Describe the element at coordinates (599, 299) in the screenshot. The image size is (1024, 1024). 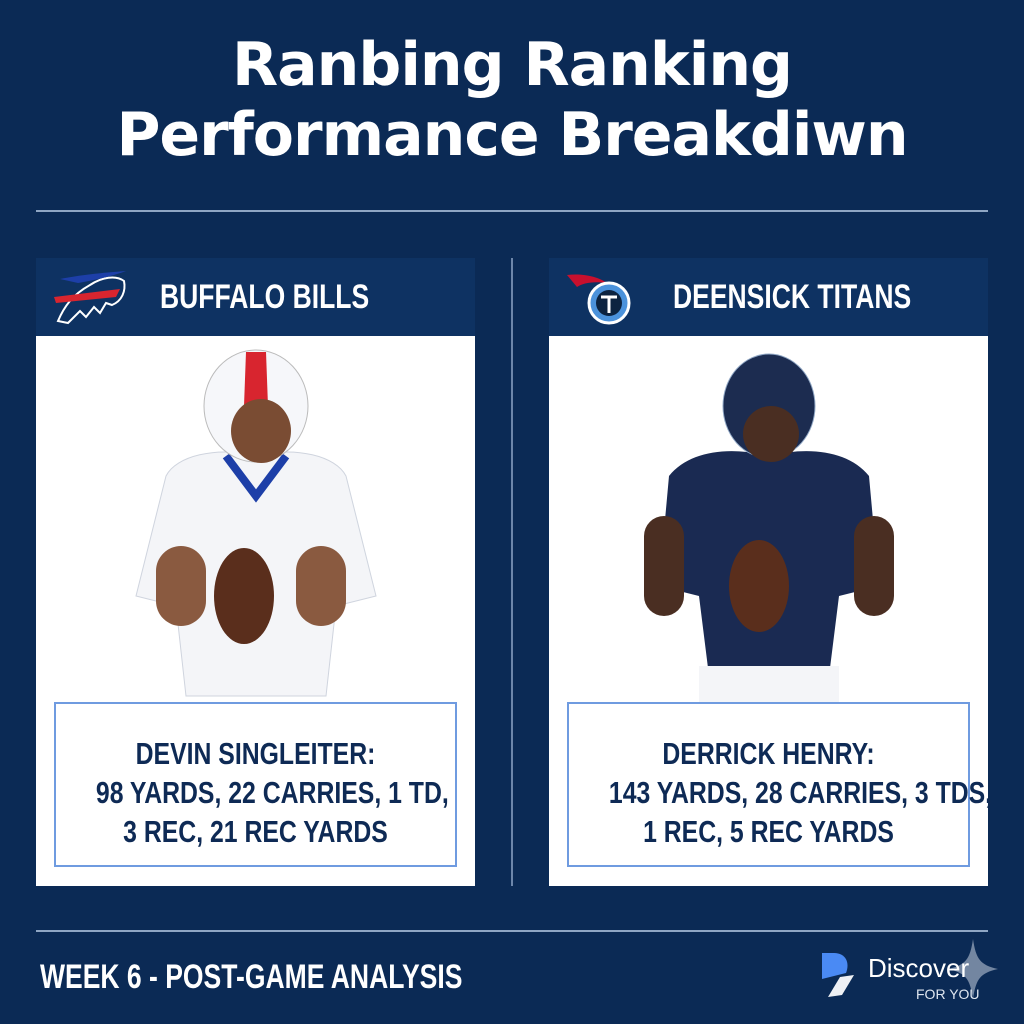
I see `titans-logo-icon` at that location.